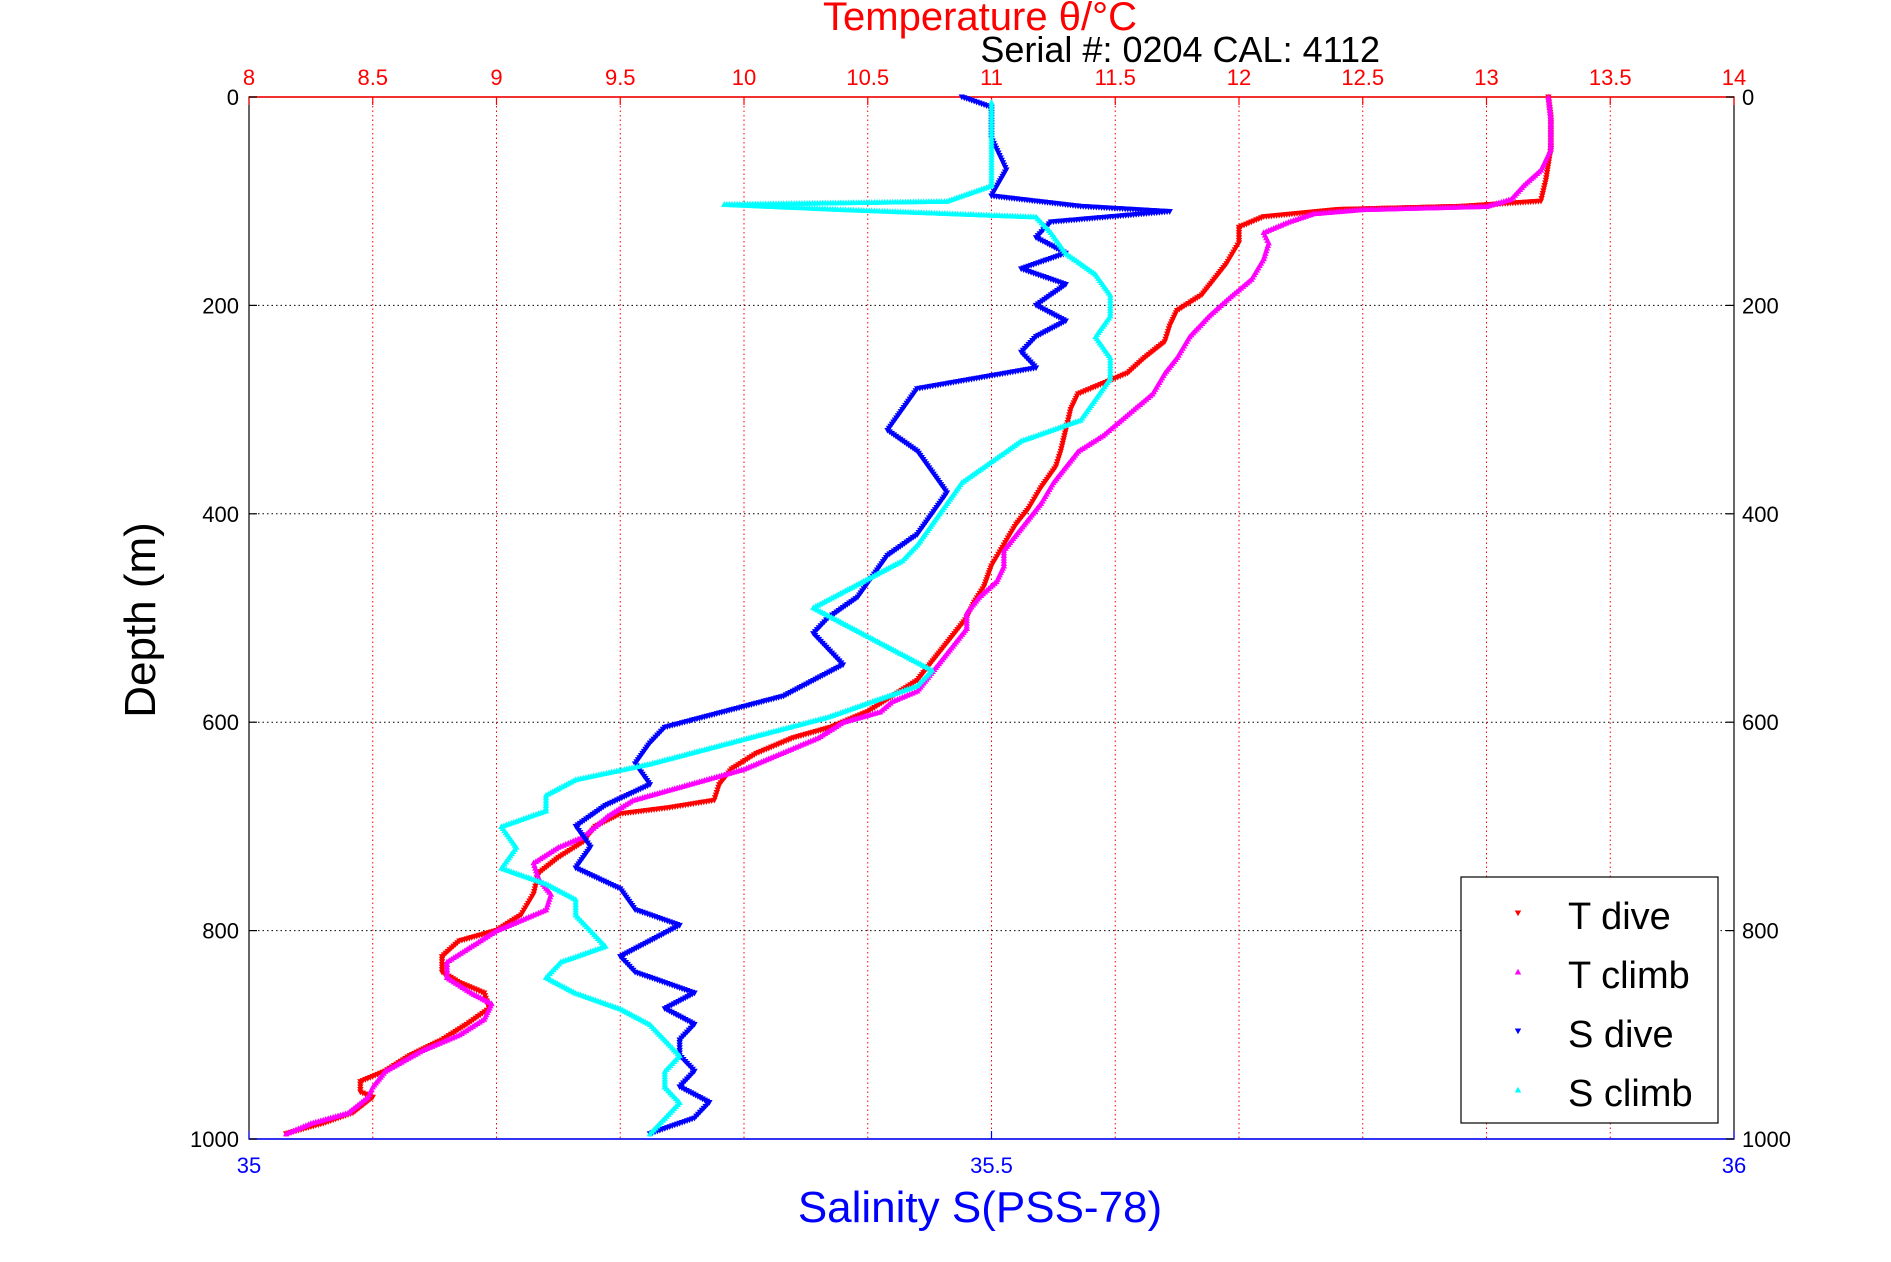 The width and height of the screenshot is (1891, 1262). I want to click on top-tick-label: 12.5, so click(1362, 77).